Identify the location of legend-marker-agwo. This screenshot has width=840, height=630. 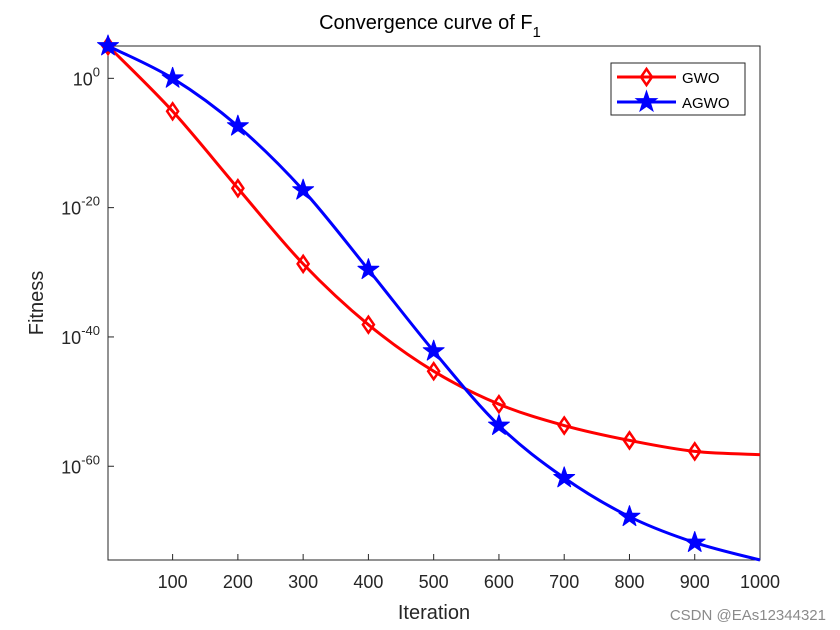
(646, 101).